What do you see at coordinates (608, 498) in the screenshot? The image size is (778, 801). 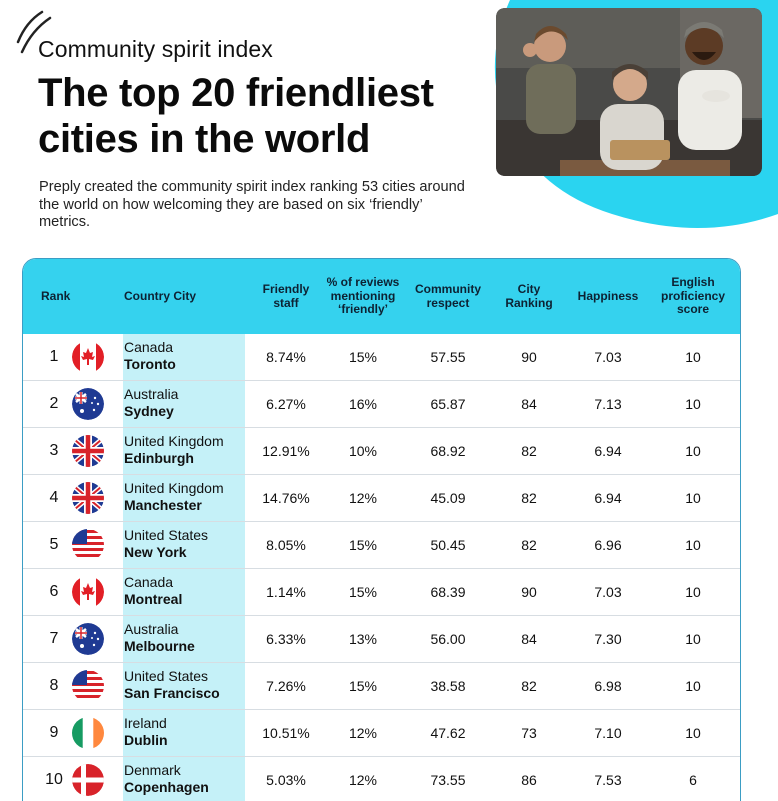 I see `happiness-cell: 6.94` at bounding box center [608, 498].